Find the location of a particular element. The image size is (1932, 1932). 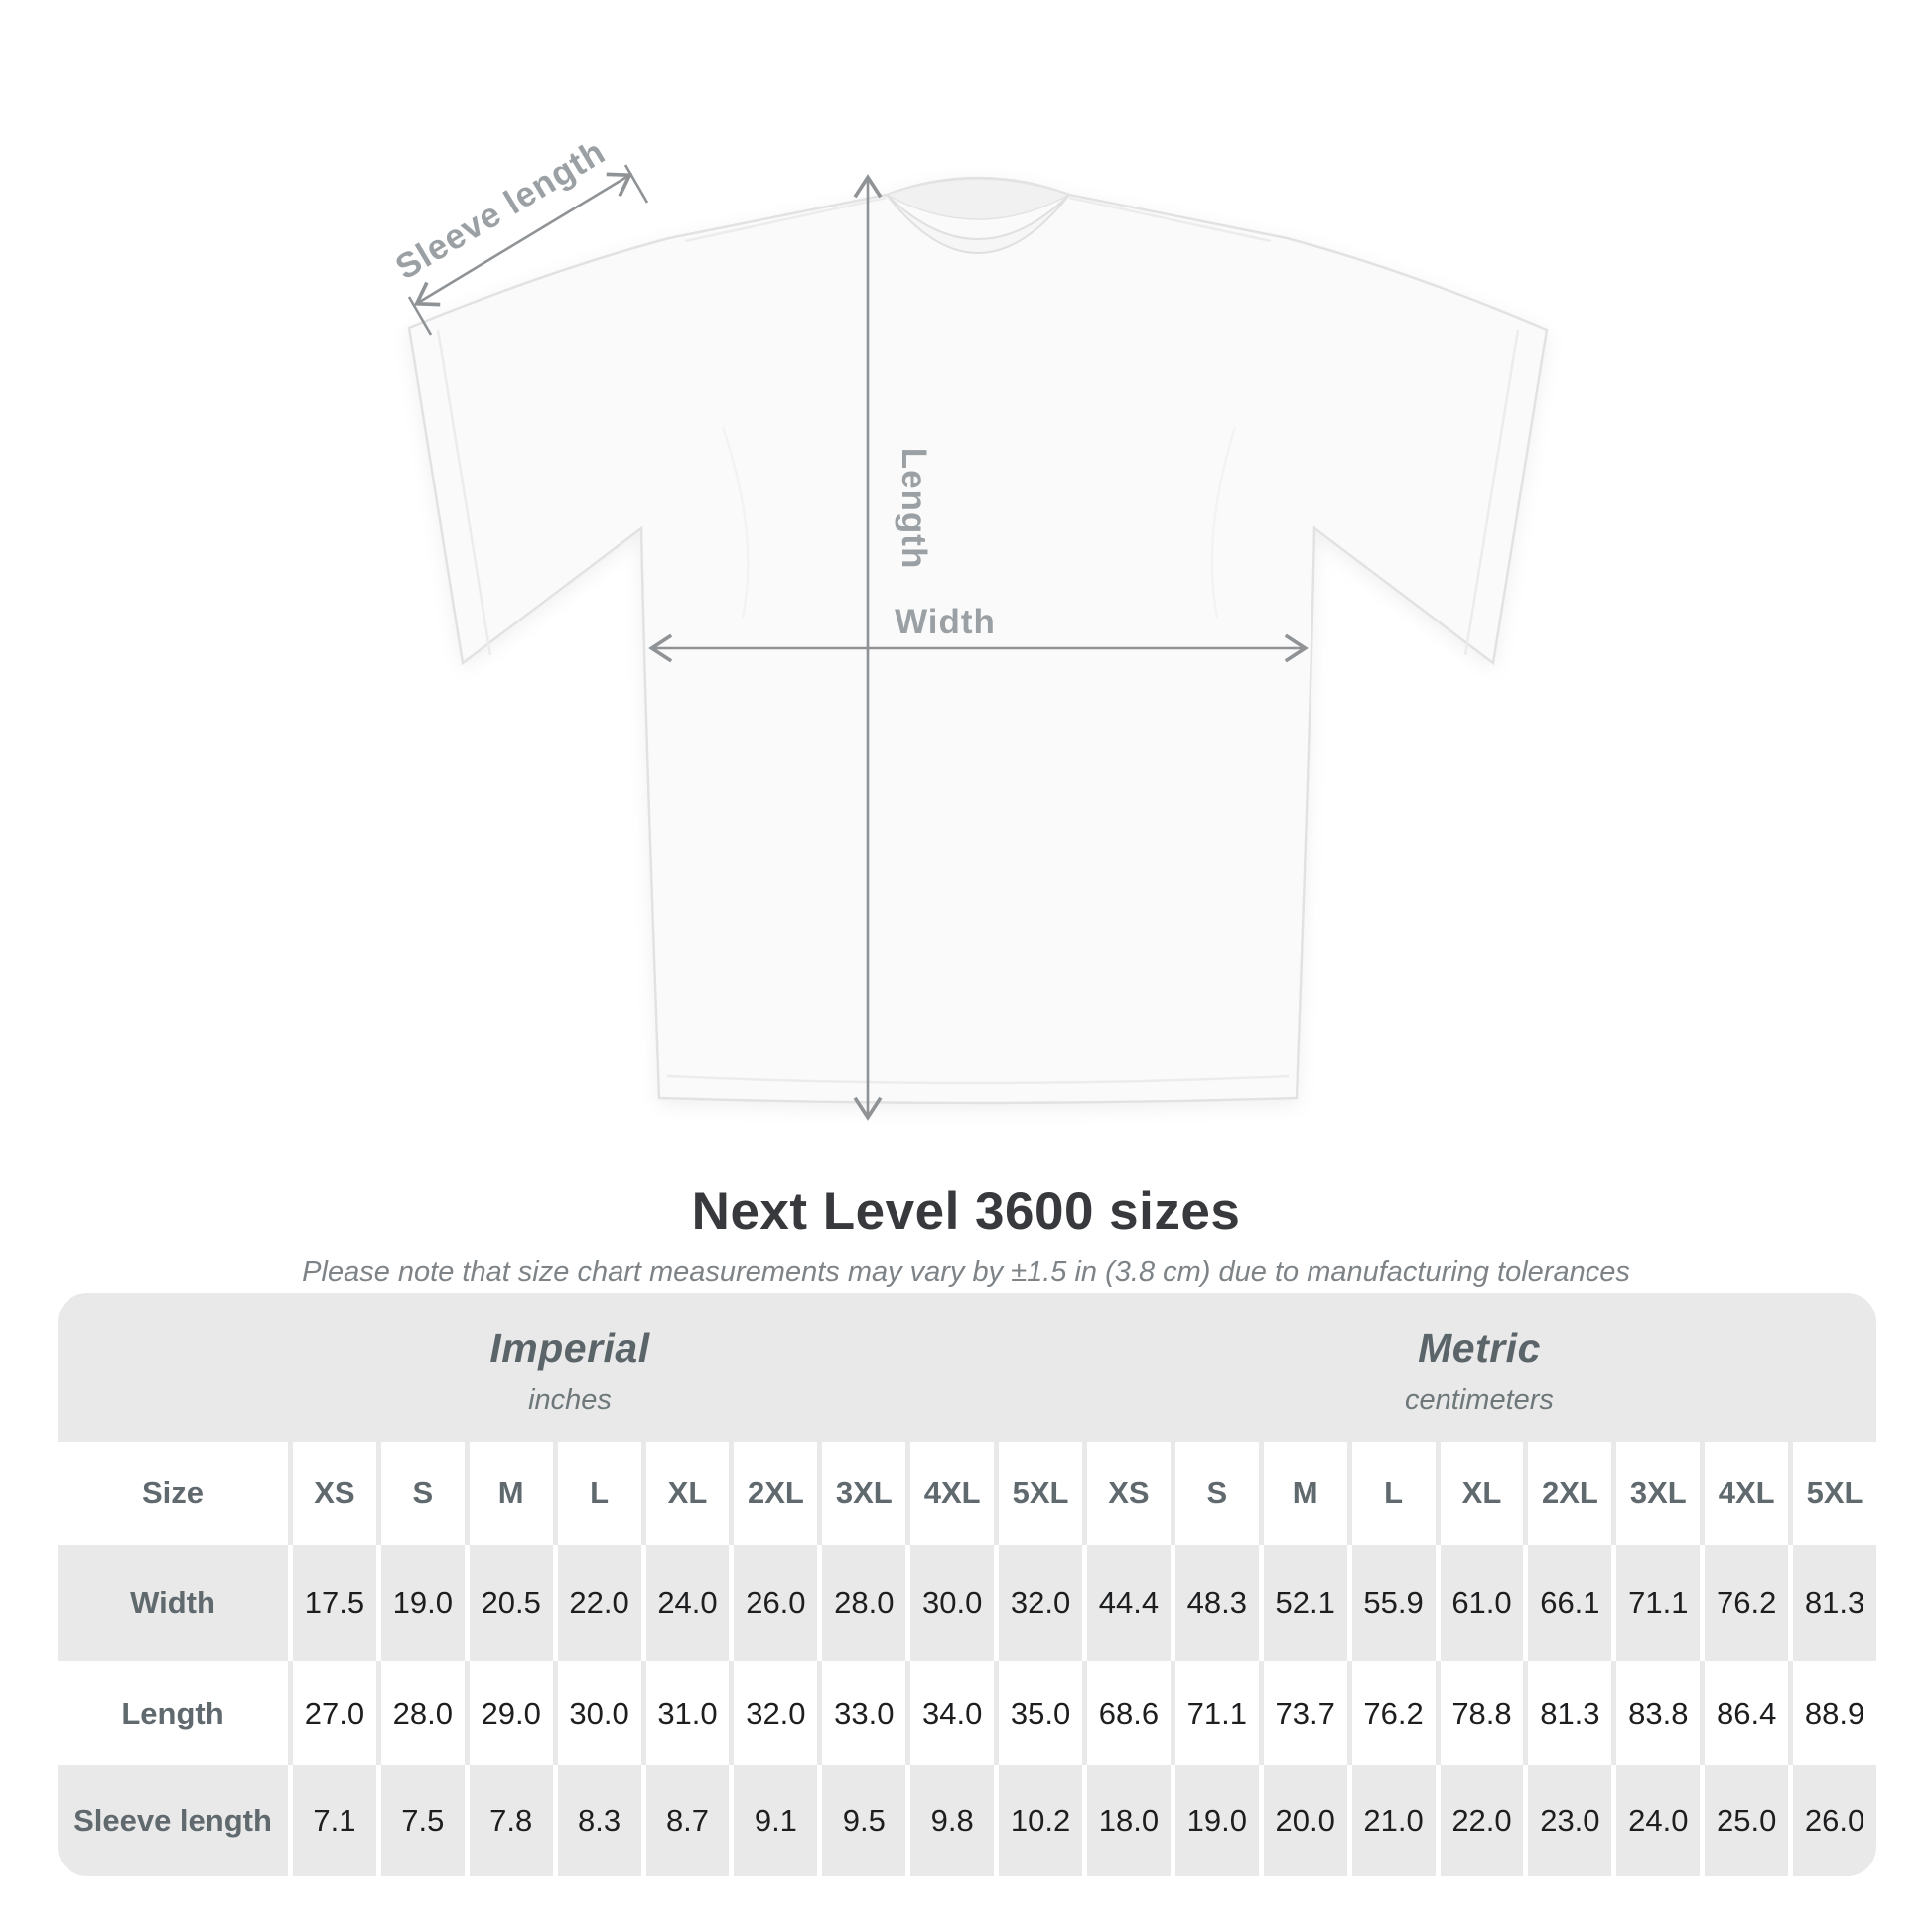

cell: 66.1 is located at coordinates (1567, 1603).